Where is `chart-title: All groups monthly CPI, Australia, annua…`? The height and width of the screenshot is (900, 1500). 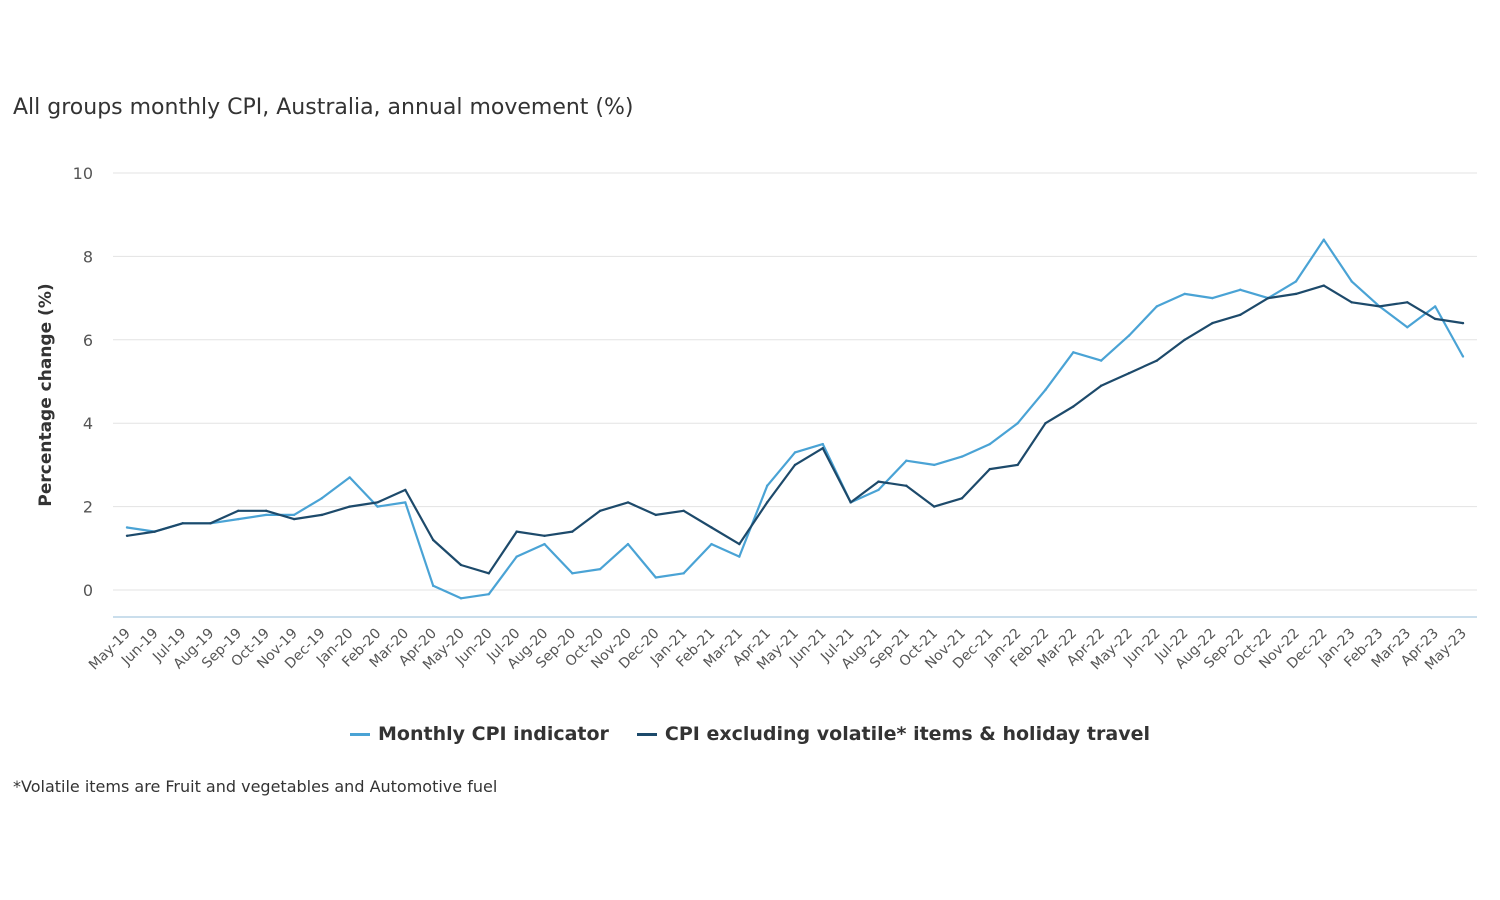
chart-title: All groups monthly CPI, Australia, annua… is located at coordinates (323, 107).